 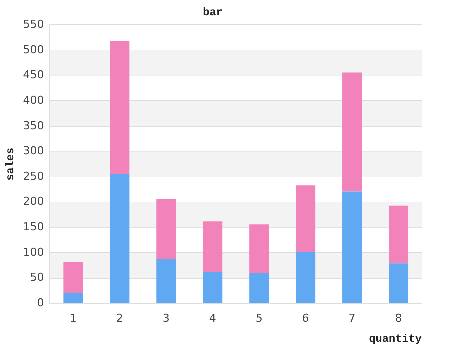 What do you see at coordinates (33, 49) in the screenshot?
I see `y-tick-label: 500` at bounding box center [33, 49].